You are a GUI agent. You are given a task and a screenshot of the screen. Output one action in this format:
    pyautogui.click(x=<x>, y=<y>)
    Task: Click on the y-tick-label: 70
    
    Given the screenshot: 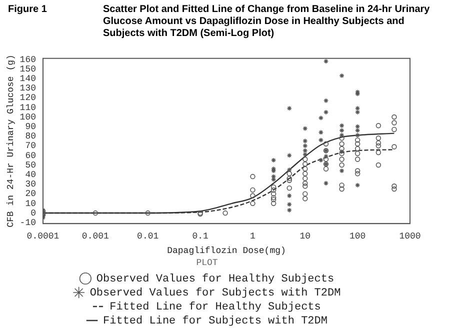 What is the action you would take?
    pyautogui.click(x=30, y=146)
    